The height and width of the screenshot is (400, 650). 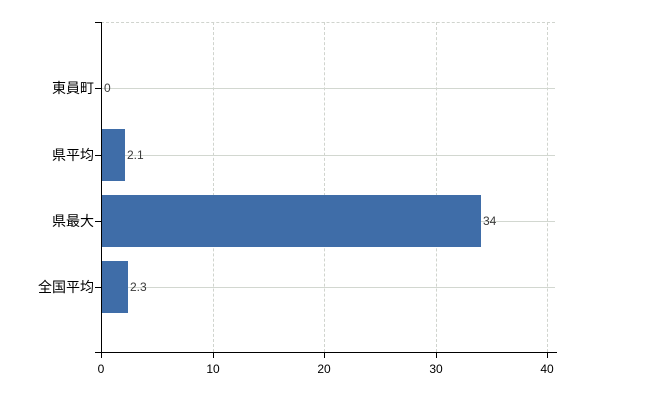 What do you see at coordinates (66, 287) in the screenshot?
I see `category-label: 全国平均` at bounding box center [66, 287].